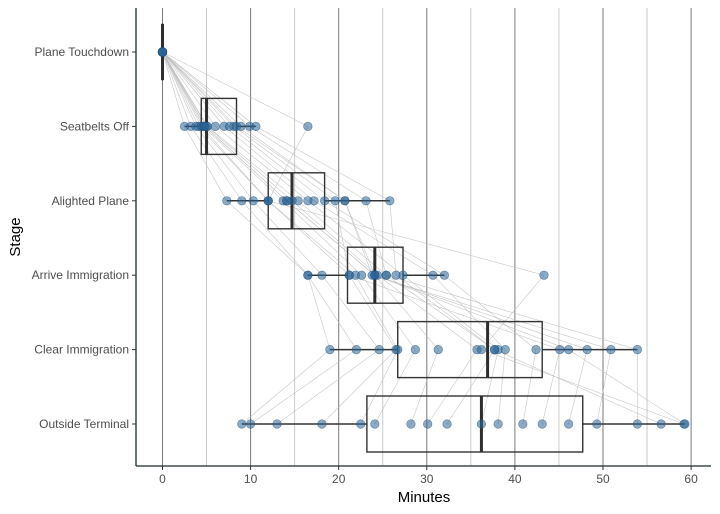  What do you see at coordinates (427, 479) in the screenshot?
I see `x-tick-label: 30` at bounding box center [427, 479].